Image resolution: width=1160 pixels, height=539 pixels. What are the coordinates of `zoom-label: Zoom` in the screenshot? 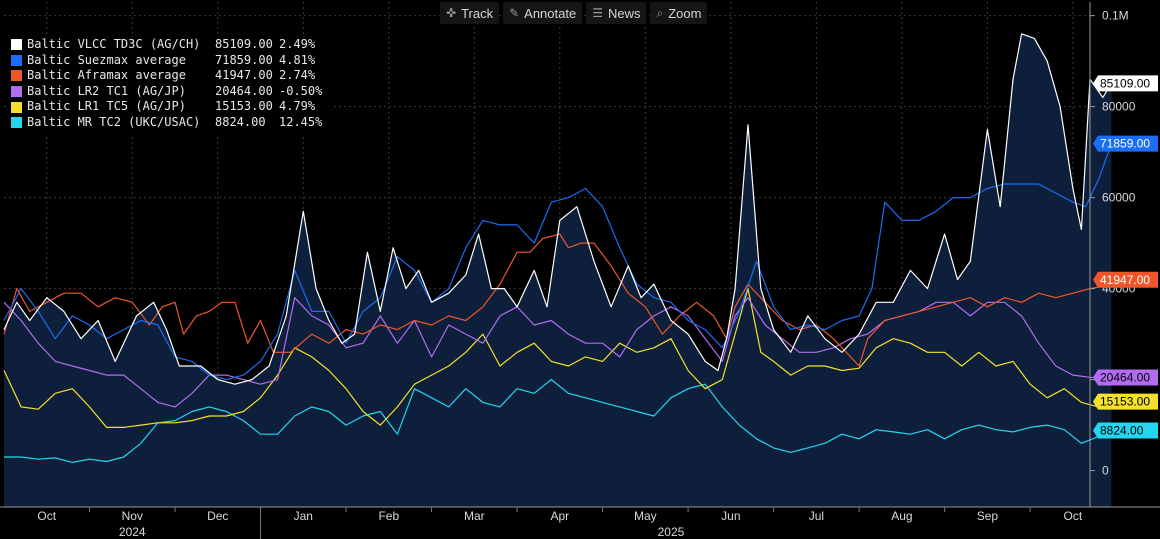 It's located at (685, 13).